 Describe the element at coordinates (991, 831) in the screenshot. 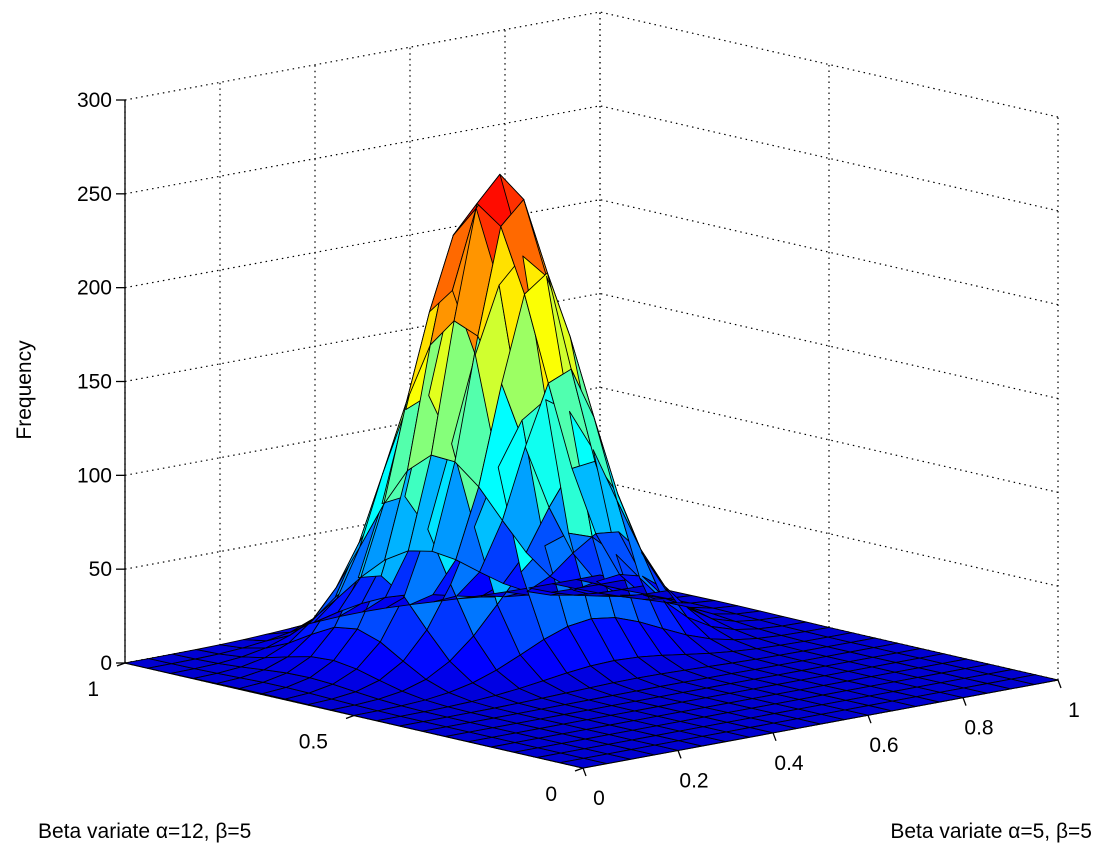

I see `x-axis-label: Beta variate α=5, β=5` at that location.